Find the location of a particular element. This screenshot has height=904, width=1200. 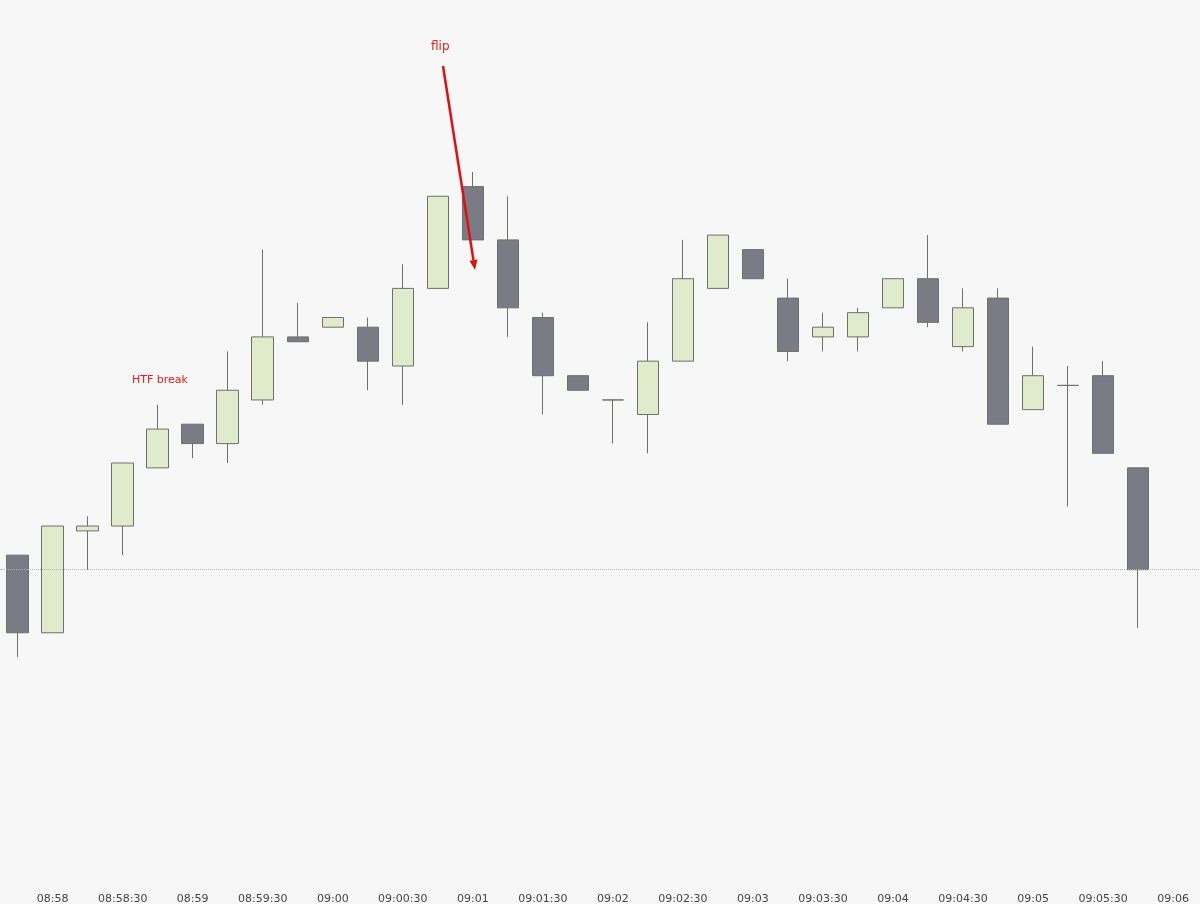

x-tick-label: 09:03:30 is located at coordinates (823, 898).